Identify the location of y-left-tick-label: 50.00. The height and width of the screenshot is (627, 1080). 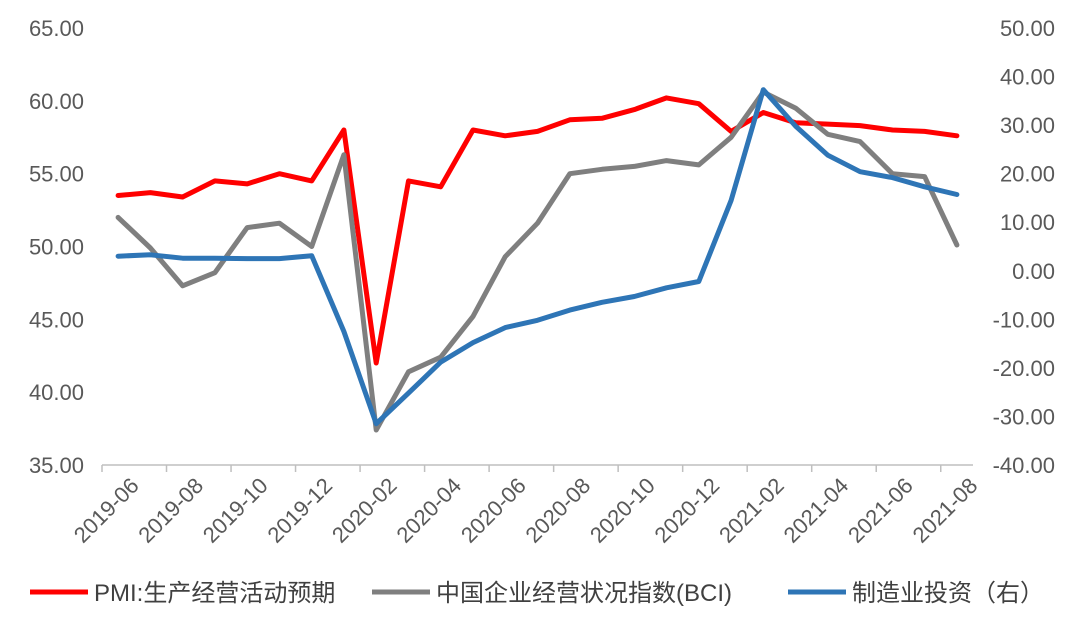
(56, 247).